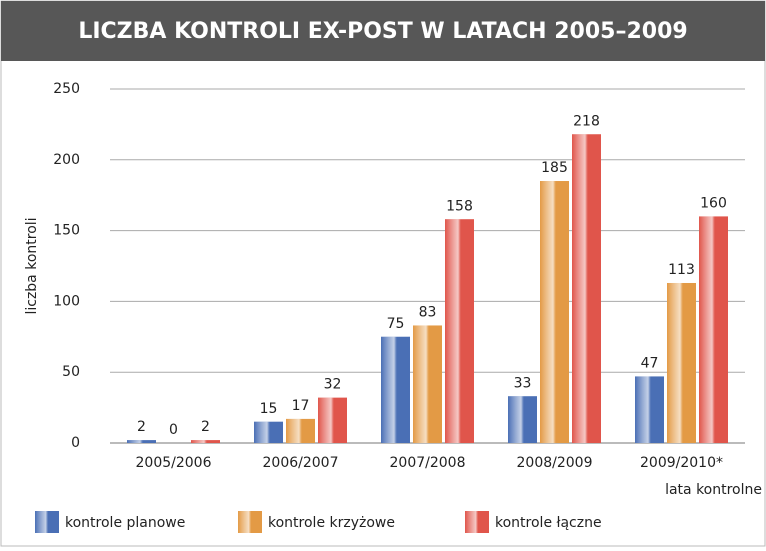 The image size is (766, 551). I want to click on value-label: 75, so click(396, 324).